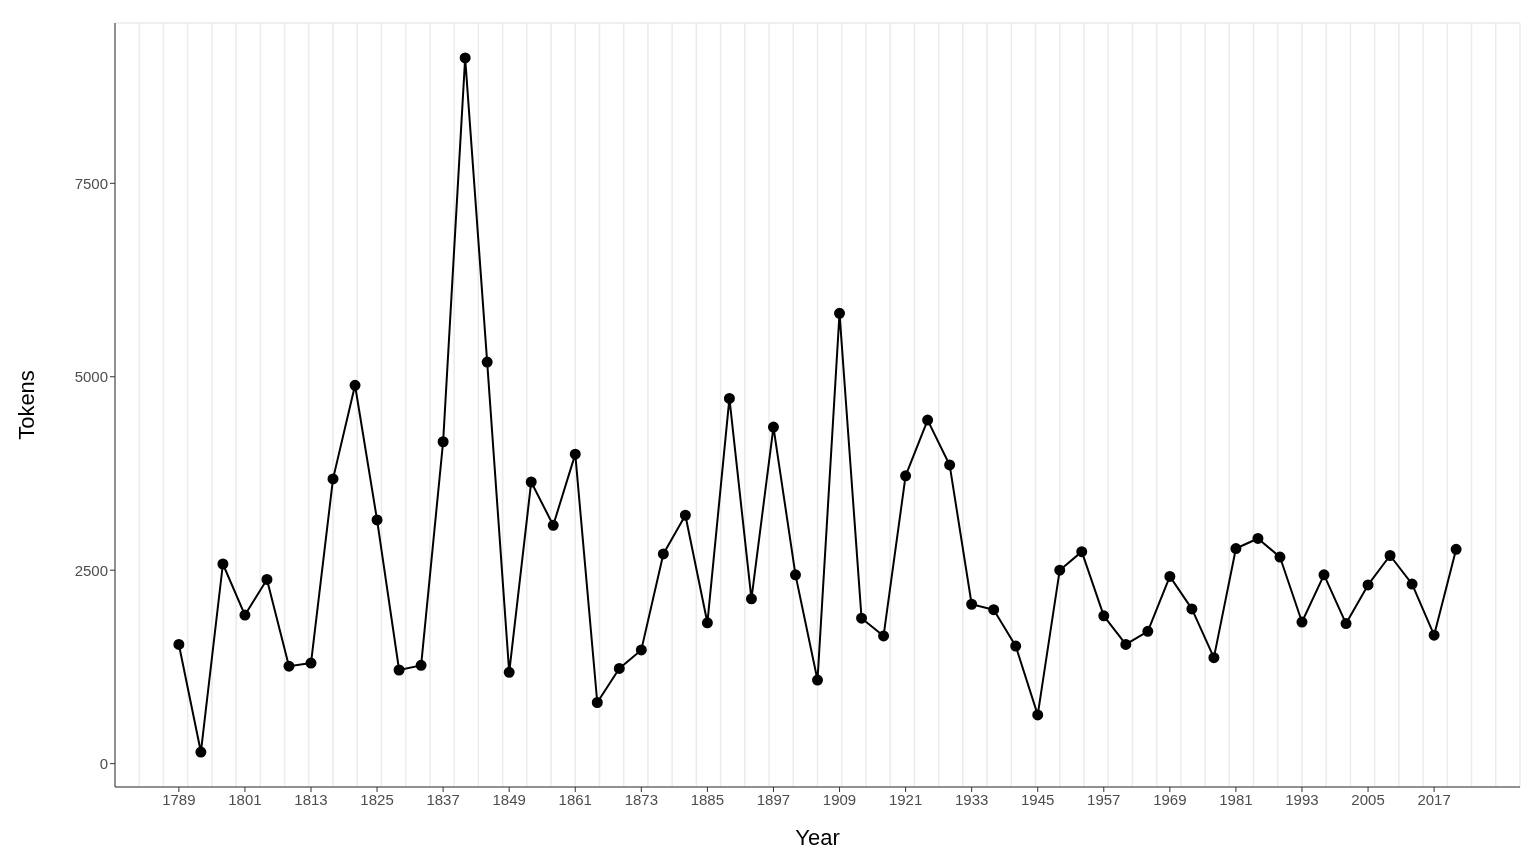 This screenshot has width=1536, height=865. What do you see at coordinates (103, 763) in the screenshot?
I see `y-tick-label: 0` at bounding box center [103, 763].